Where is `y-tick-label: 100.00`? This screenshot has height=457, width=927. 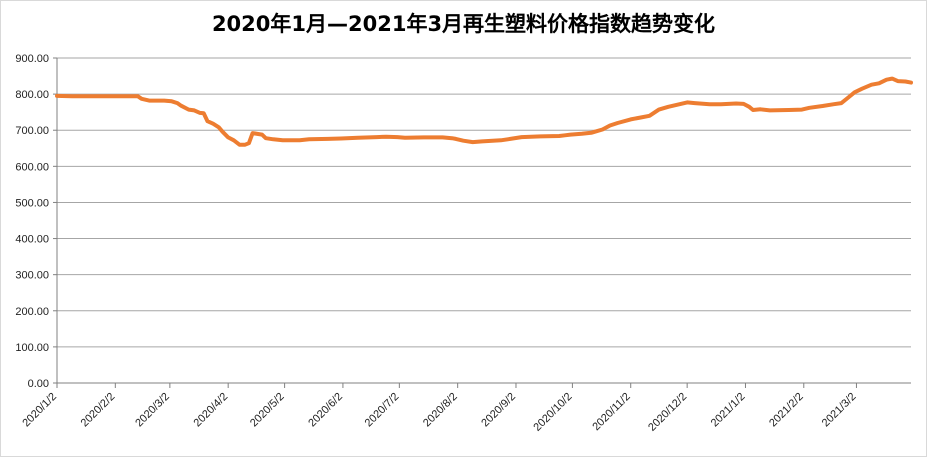 y-tick-label: 100.00 is located at coordinates (32, 348).